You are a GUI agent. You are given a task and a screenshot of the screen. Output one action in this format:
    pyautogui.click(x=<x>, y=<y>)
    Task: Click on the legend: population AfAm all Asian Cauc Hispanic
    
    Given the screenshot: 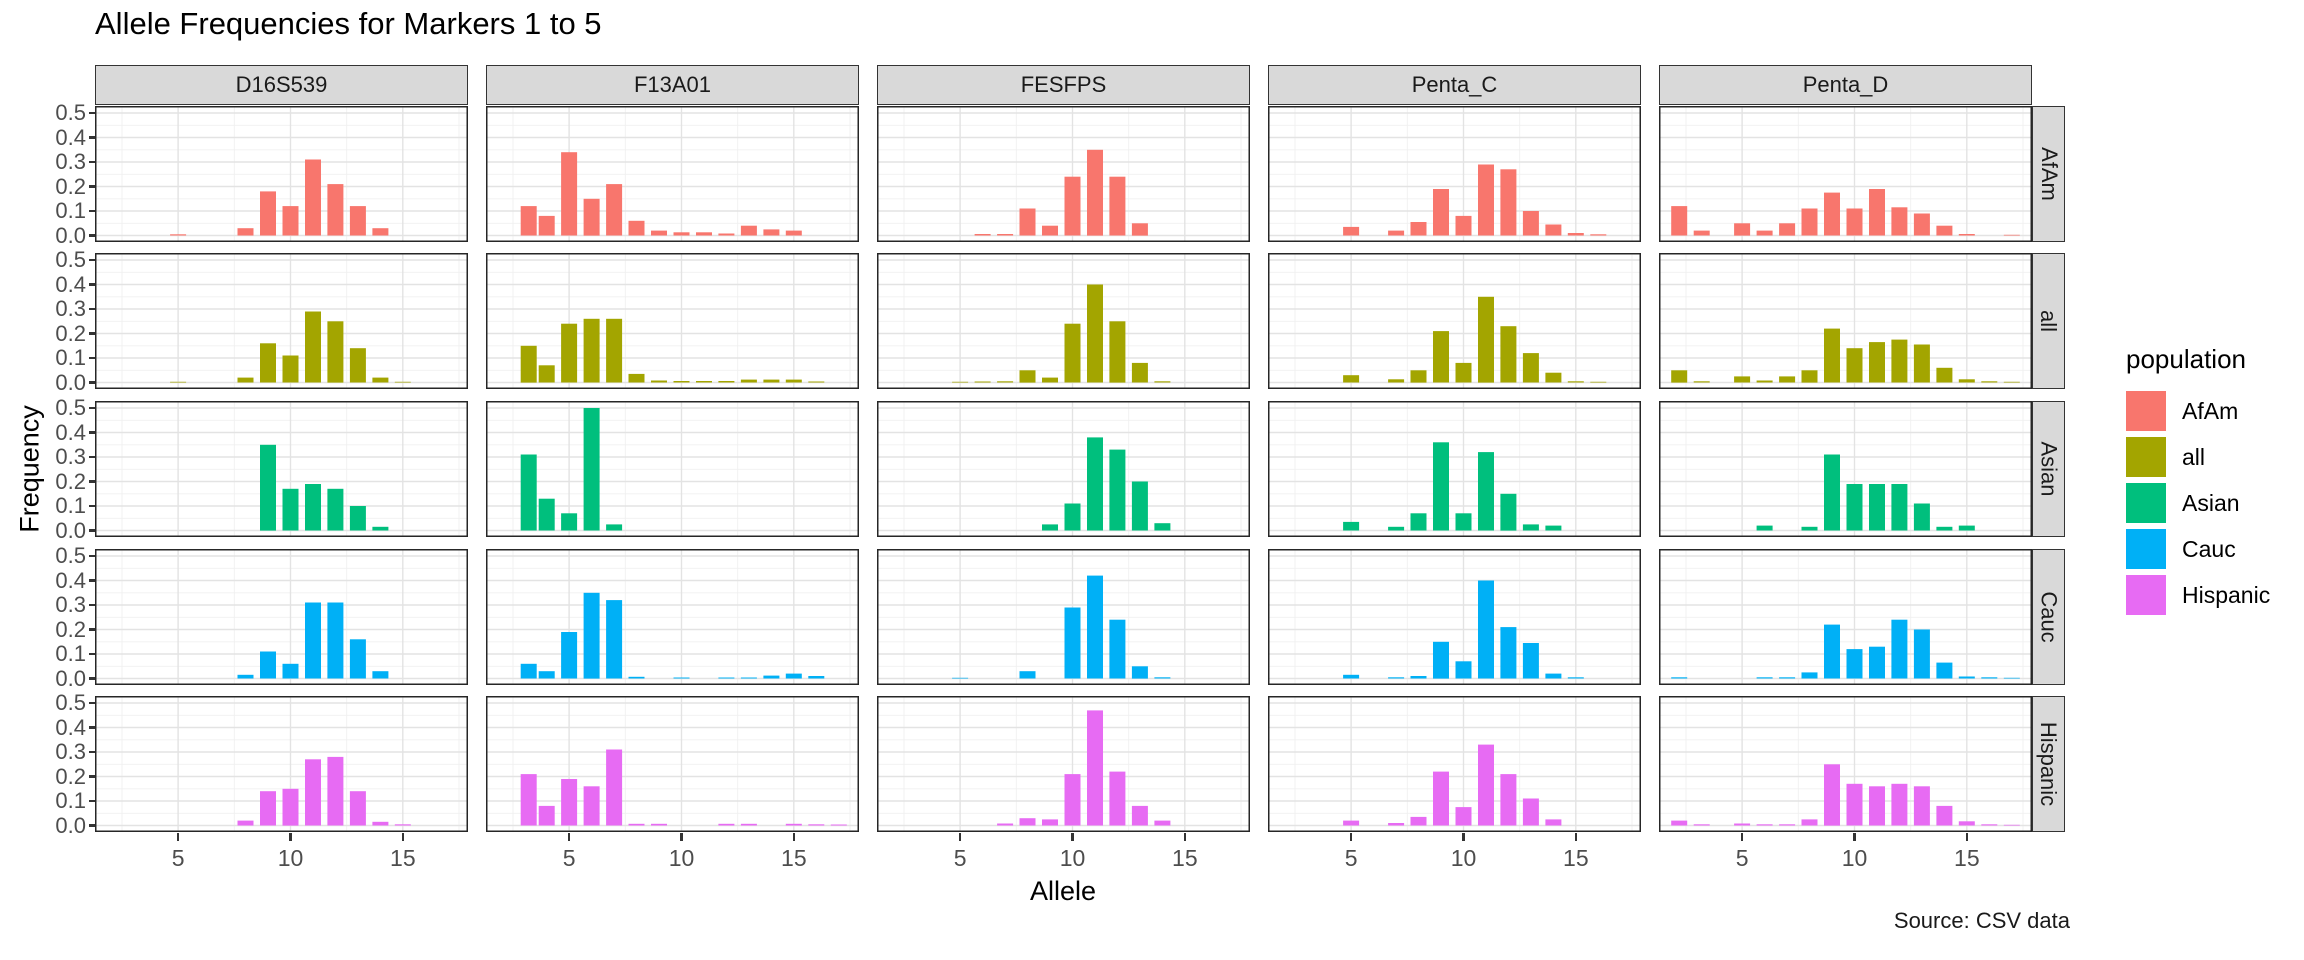 What is the action you would take?
    pyautogui.click(x=2198, y=482)
    